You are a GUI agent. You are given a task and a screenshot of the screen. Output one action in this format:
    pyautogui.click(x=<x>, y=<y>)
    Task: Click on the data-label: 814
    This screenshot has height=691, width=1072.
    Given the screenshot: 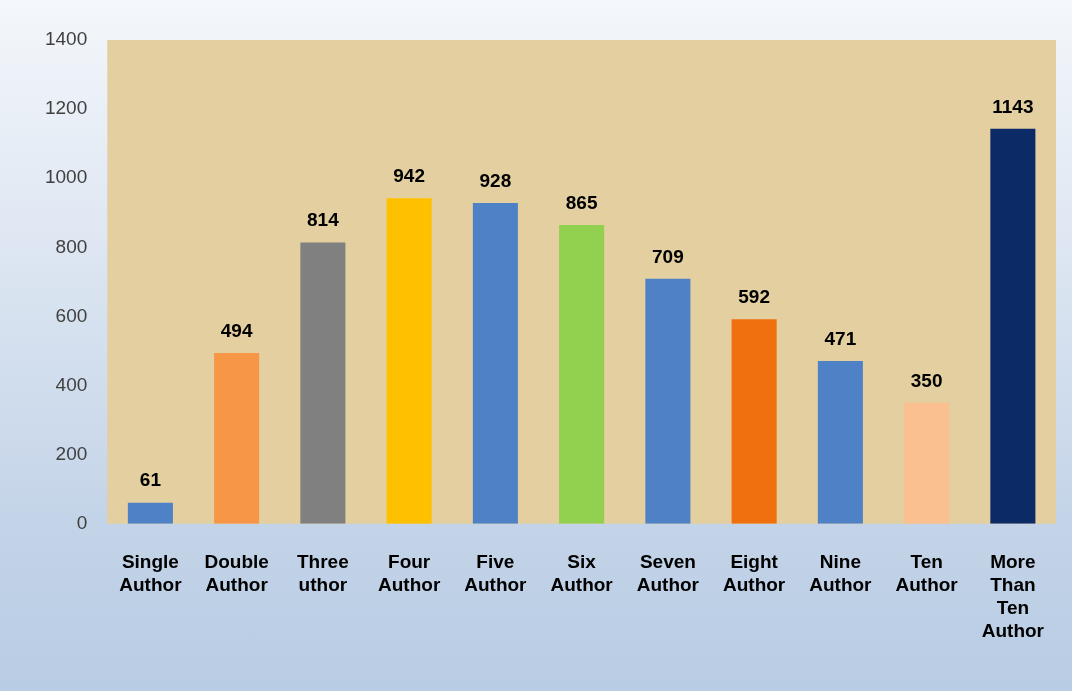 What is the action you would take?
    pyautogui.click(x=323, y=220)
    